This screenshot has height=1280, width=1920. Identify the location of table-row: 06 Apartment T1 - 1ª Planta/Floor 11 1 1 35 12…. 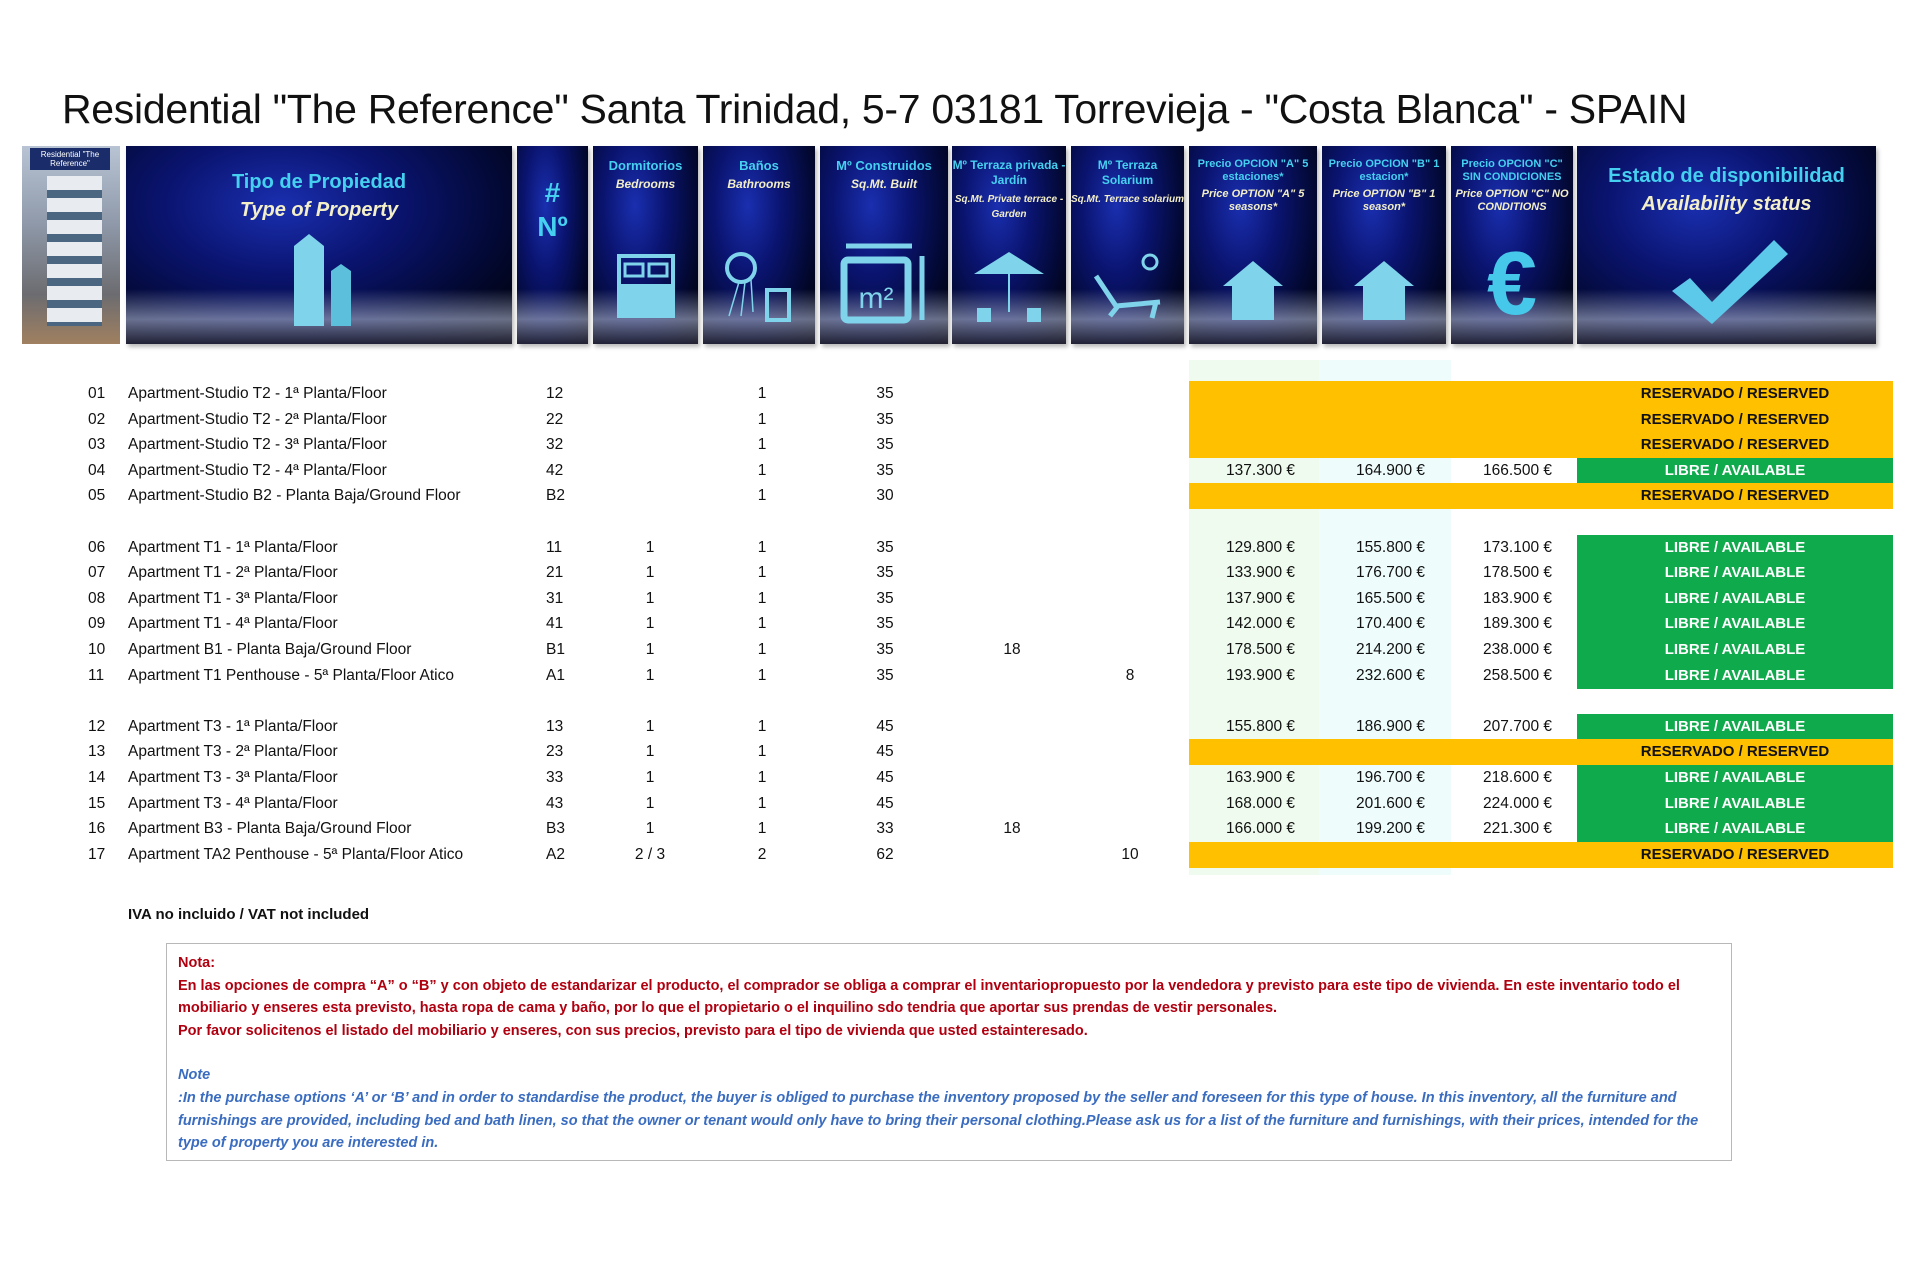
(960, 548).